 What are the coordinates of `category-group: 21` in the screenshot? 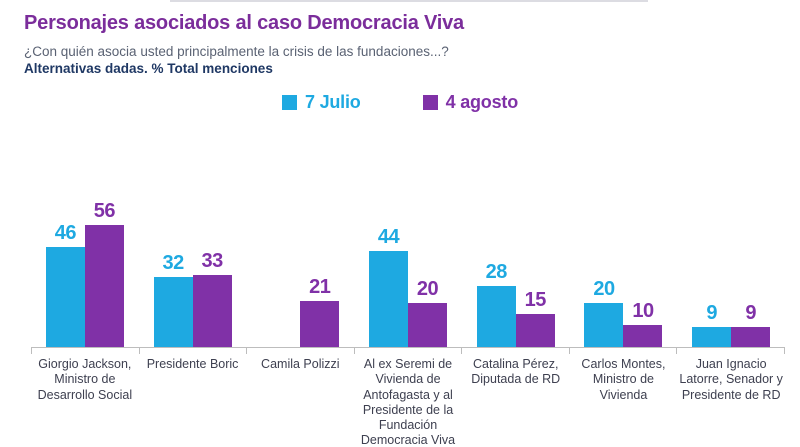 It's located at (300, 266).